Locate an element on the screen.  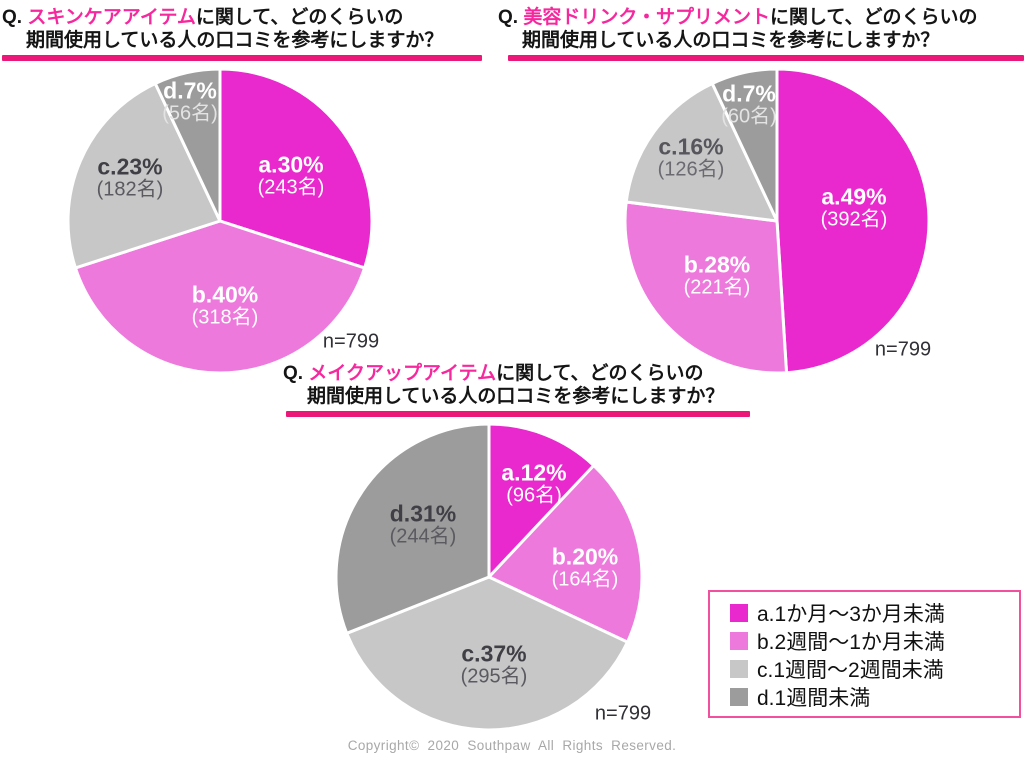
question-subject: スキンケアアイテム is located at coordinates (111, 17).